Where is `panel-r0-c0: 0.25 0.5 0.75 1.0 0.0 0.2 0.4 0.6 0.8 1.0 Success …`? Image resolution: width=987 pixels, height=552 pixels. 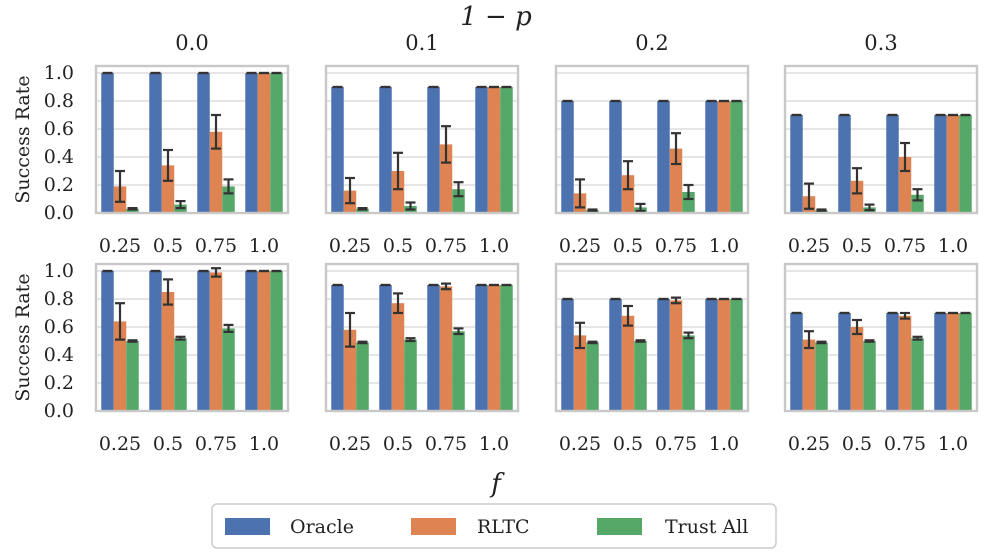
panel-r0-c0: 0.25 0.5 0.75 1.0 0.0 0.2 0.4 0.6 0.8 1.0 Success … is located at coordinates (151, 144).